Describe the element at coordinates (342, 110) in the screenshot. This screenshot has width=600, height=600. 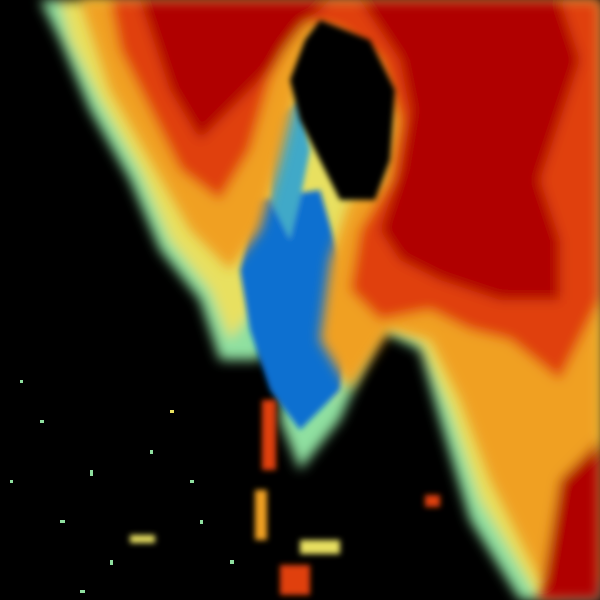
I see `clear-area` at that location.